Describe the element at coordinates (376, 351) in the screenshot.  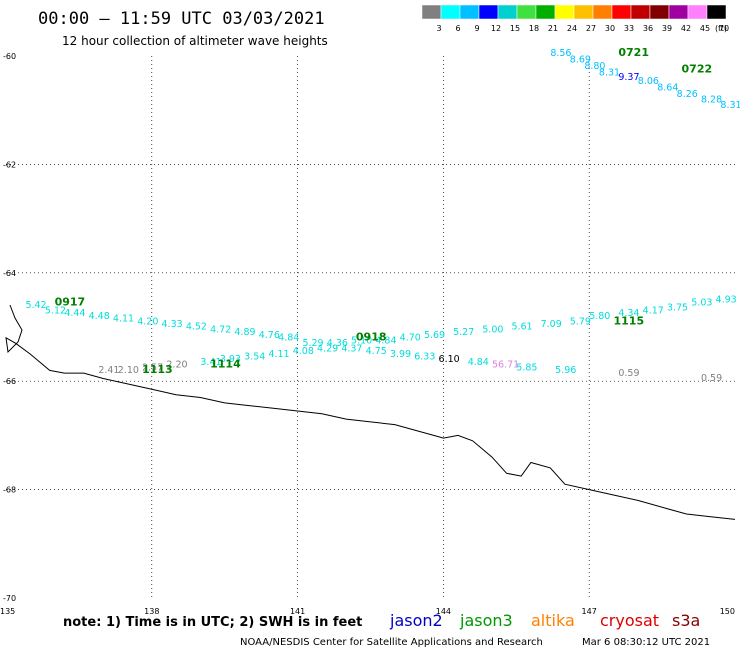
I see `wave-height-value: 4.75` at that location.